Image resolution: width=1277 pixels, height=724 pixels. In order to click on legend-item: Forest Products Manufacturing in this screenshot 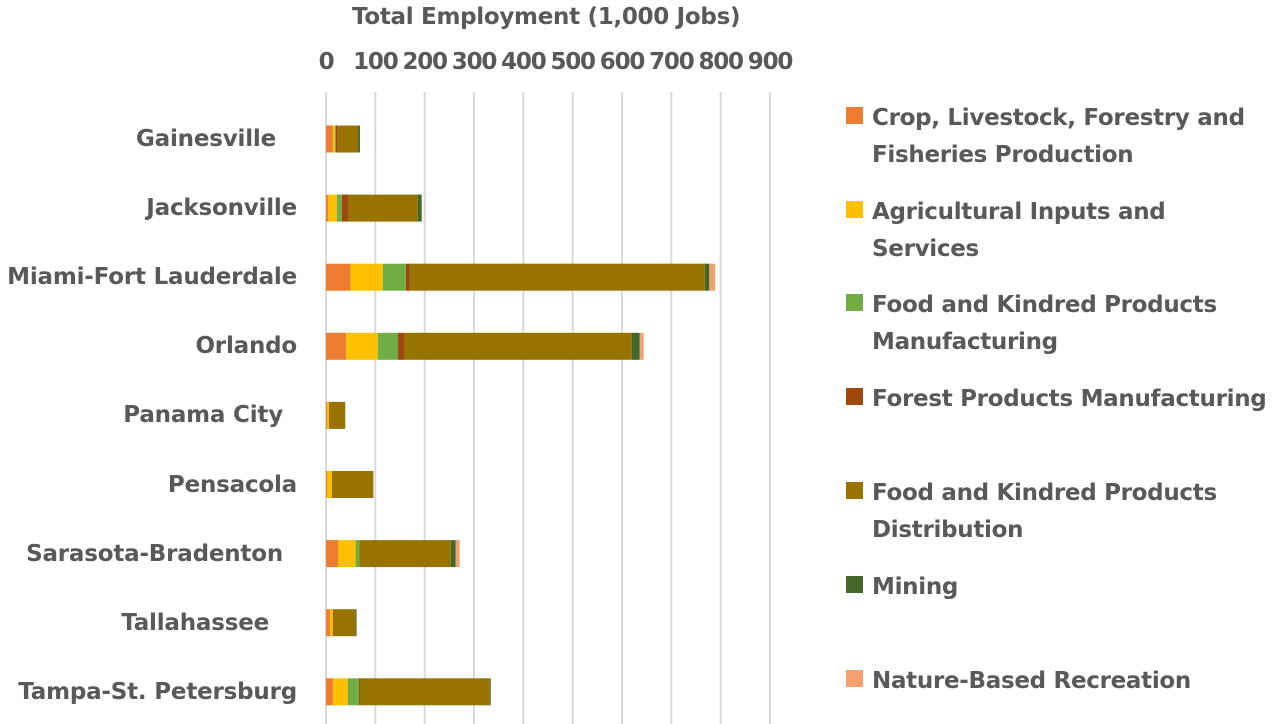, I will do `click(1059, 399)`.